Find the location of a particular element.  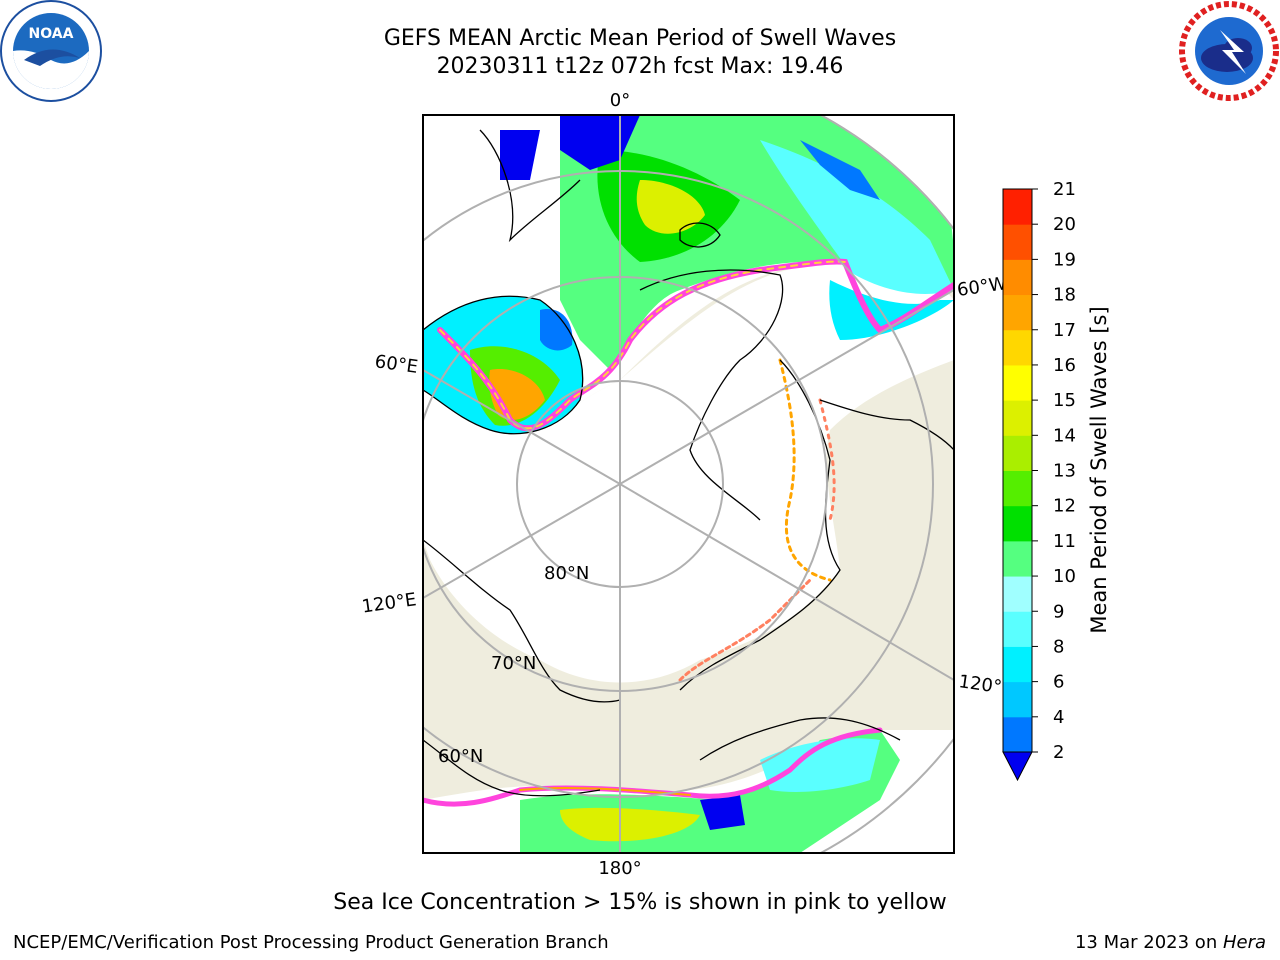

colorbar-extend-min is located at coordinates (1017, 766).